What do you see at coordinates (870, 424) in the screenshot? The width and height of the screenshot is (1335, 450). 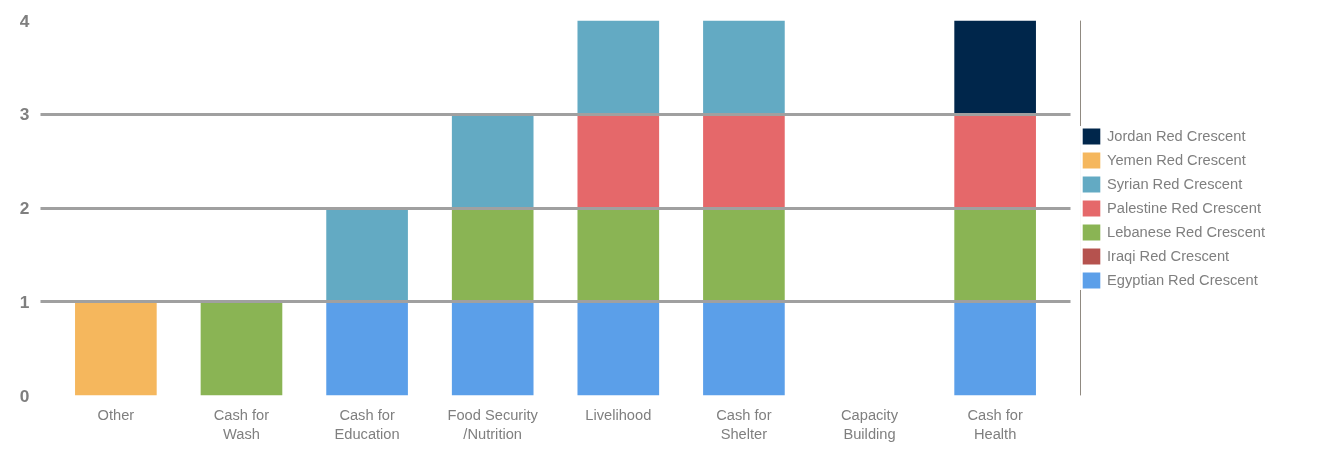 I see `x-tick-label: Capacity Building` at bounding box center [870, 424].